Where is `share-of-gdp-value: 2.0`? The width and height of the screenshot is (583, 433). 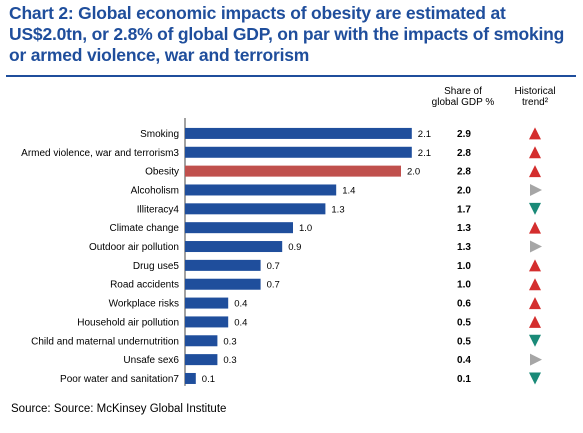 share-of-gdp-value: 2.0 is located at coordinates (464, 190).